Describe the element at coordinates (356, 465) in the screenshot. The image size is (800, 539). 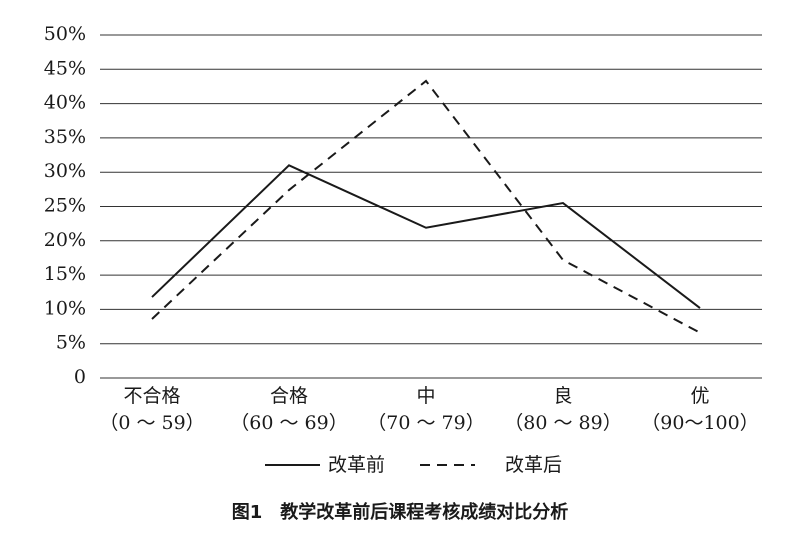
I see `legend-label: 改革前` at that location.